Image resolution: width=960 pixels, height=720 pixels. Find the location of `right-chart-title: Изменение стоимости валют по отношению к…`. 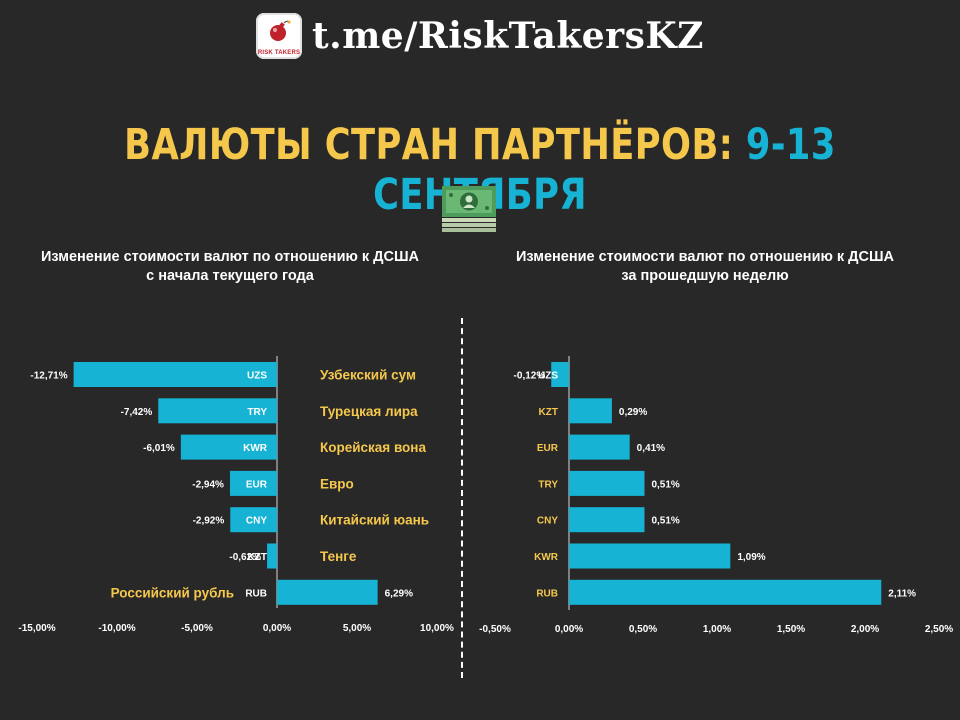

right-chart-title: Изменение стоимости валют по отношению к… is located at coordinates (705, 267).